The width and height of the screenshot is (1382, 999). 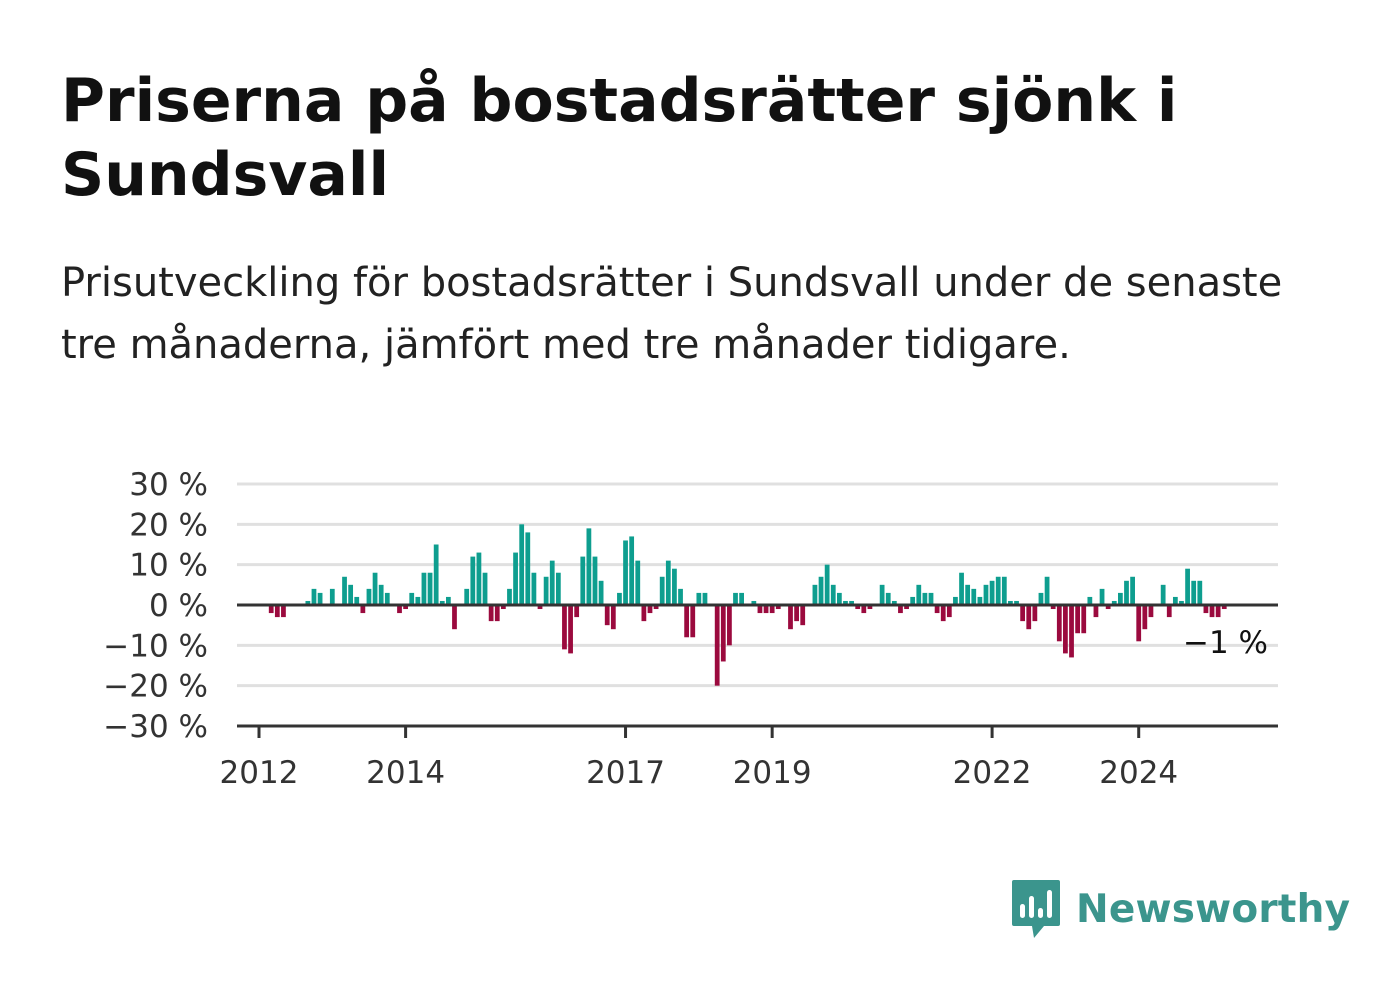 What do you see at coordinates (155, 687) in the screenshot?
I see `y-tick-label: −20 %` at bounding box center [155, 687].